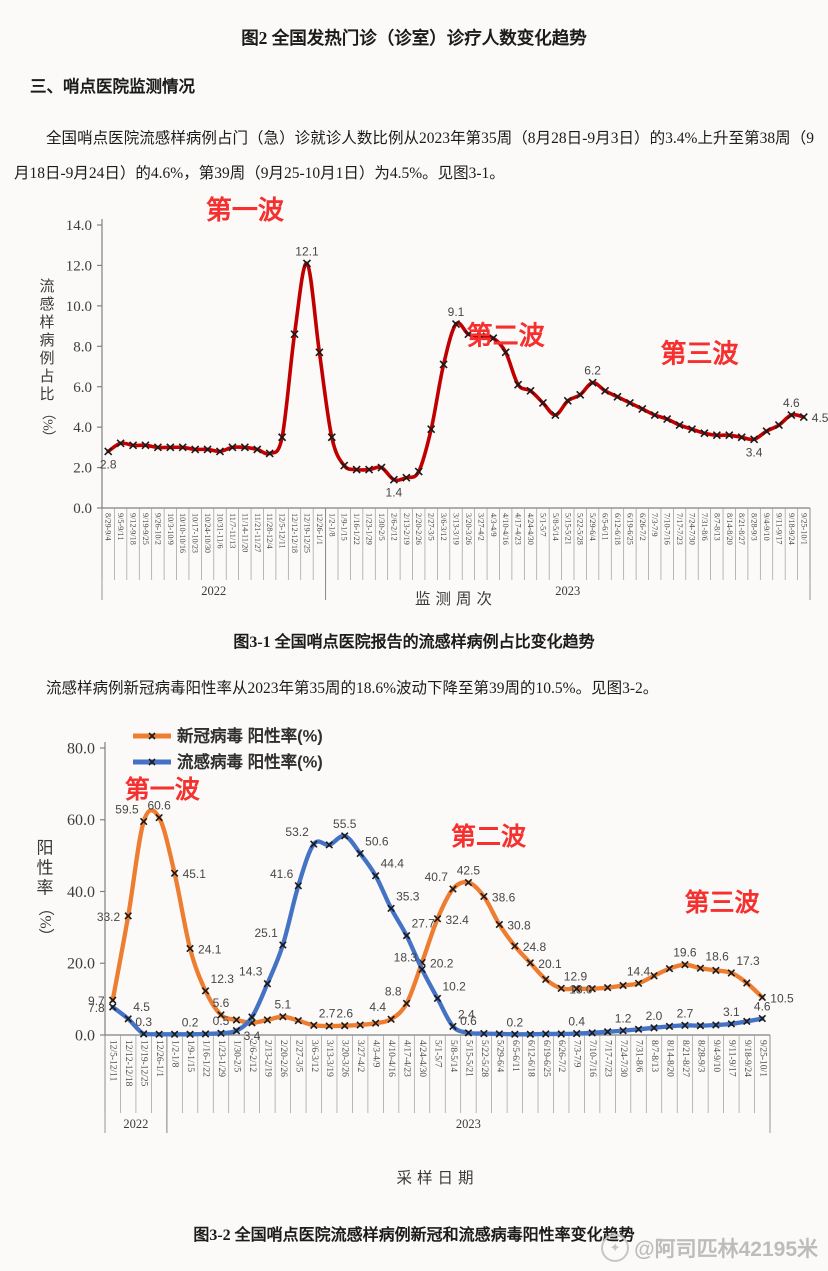  What do you see at coordinates (716, 527) in the screenshot?
I see `svg-text: 8/7-8/13` at bounding box center [716, 527].